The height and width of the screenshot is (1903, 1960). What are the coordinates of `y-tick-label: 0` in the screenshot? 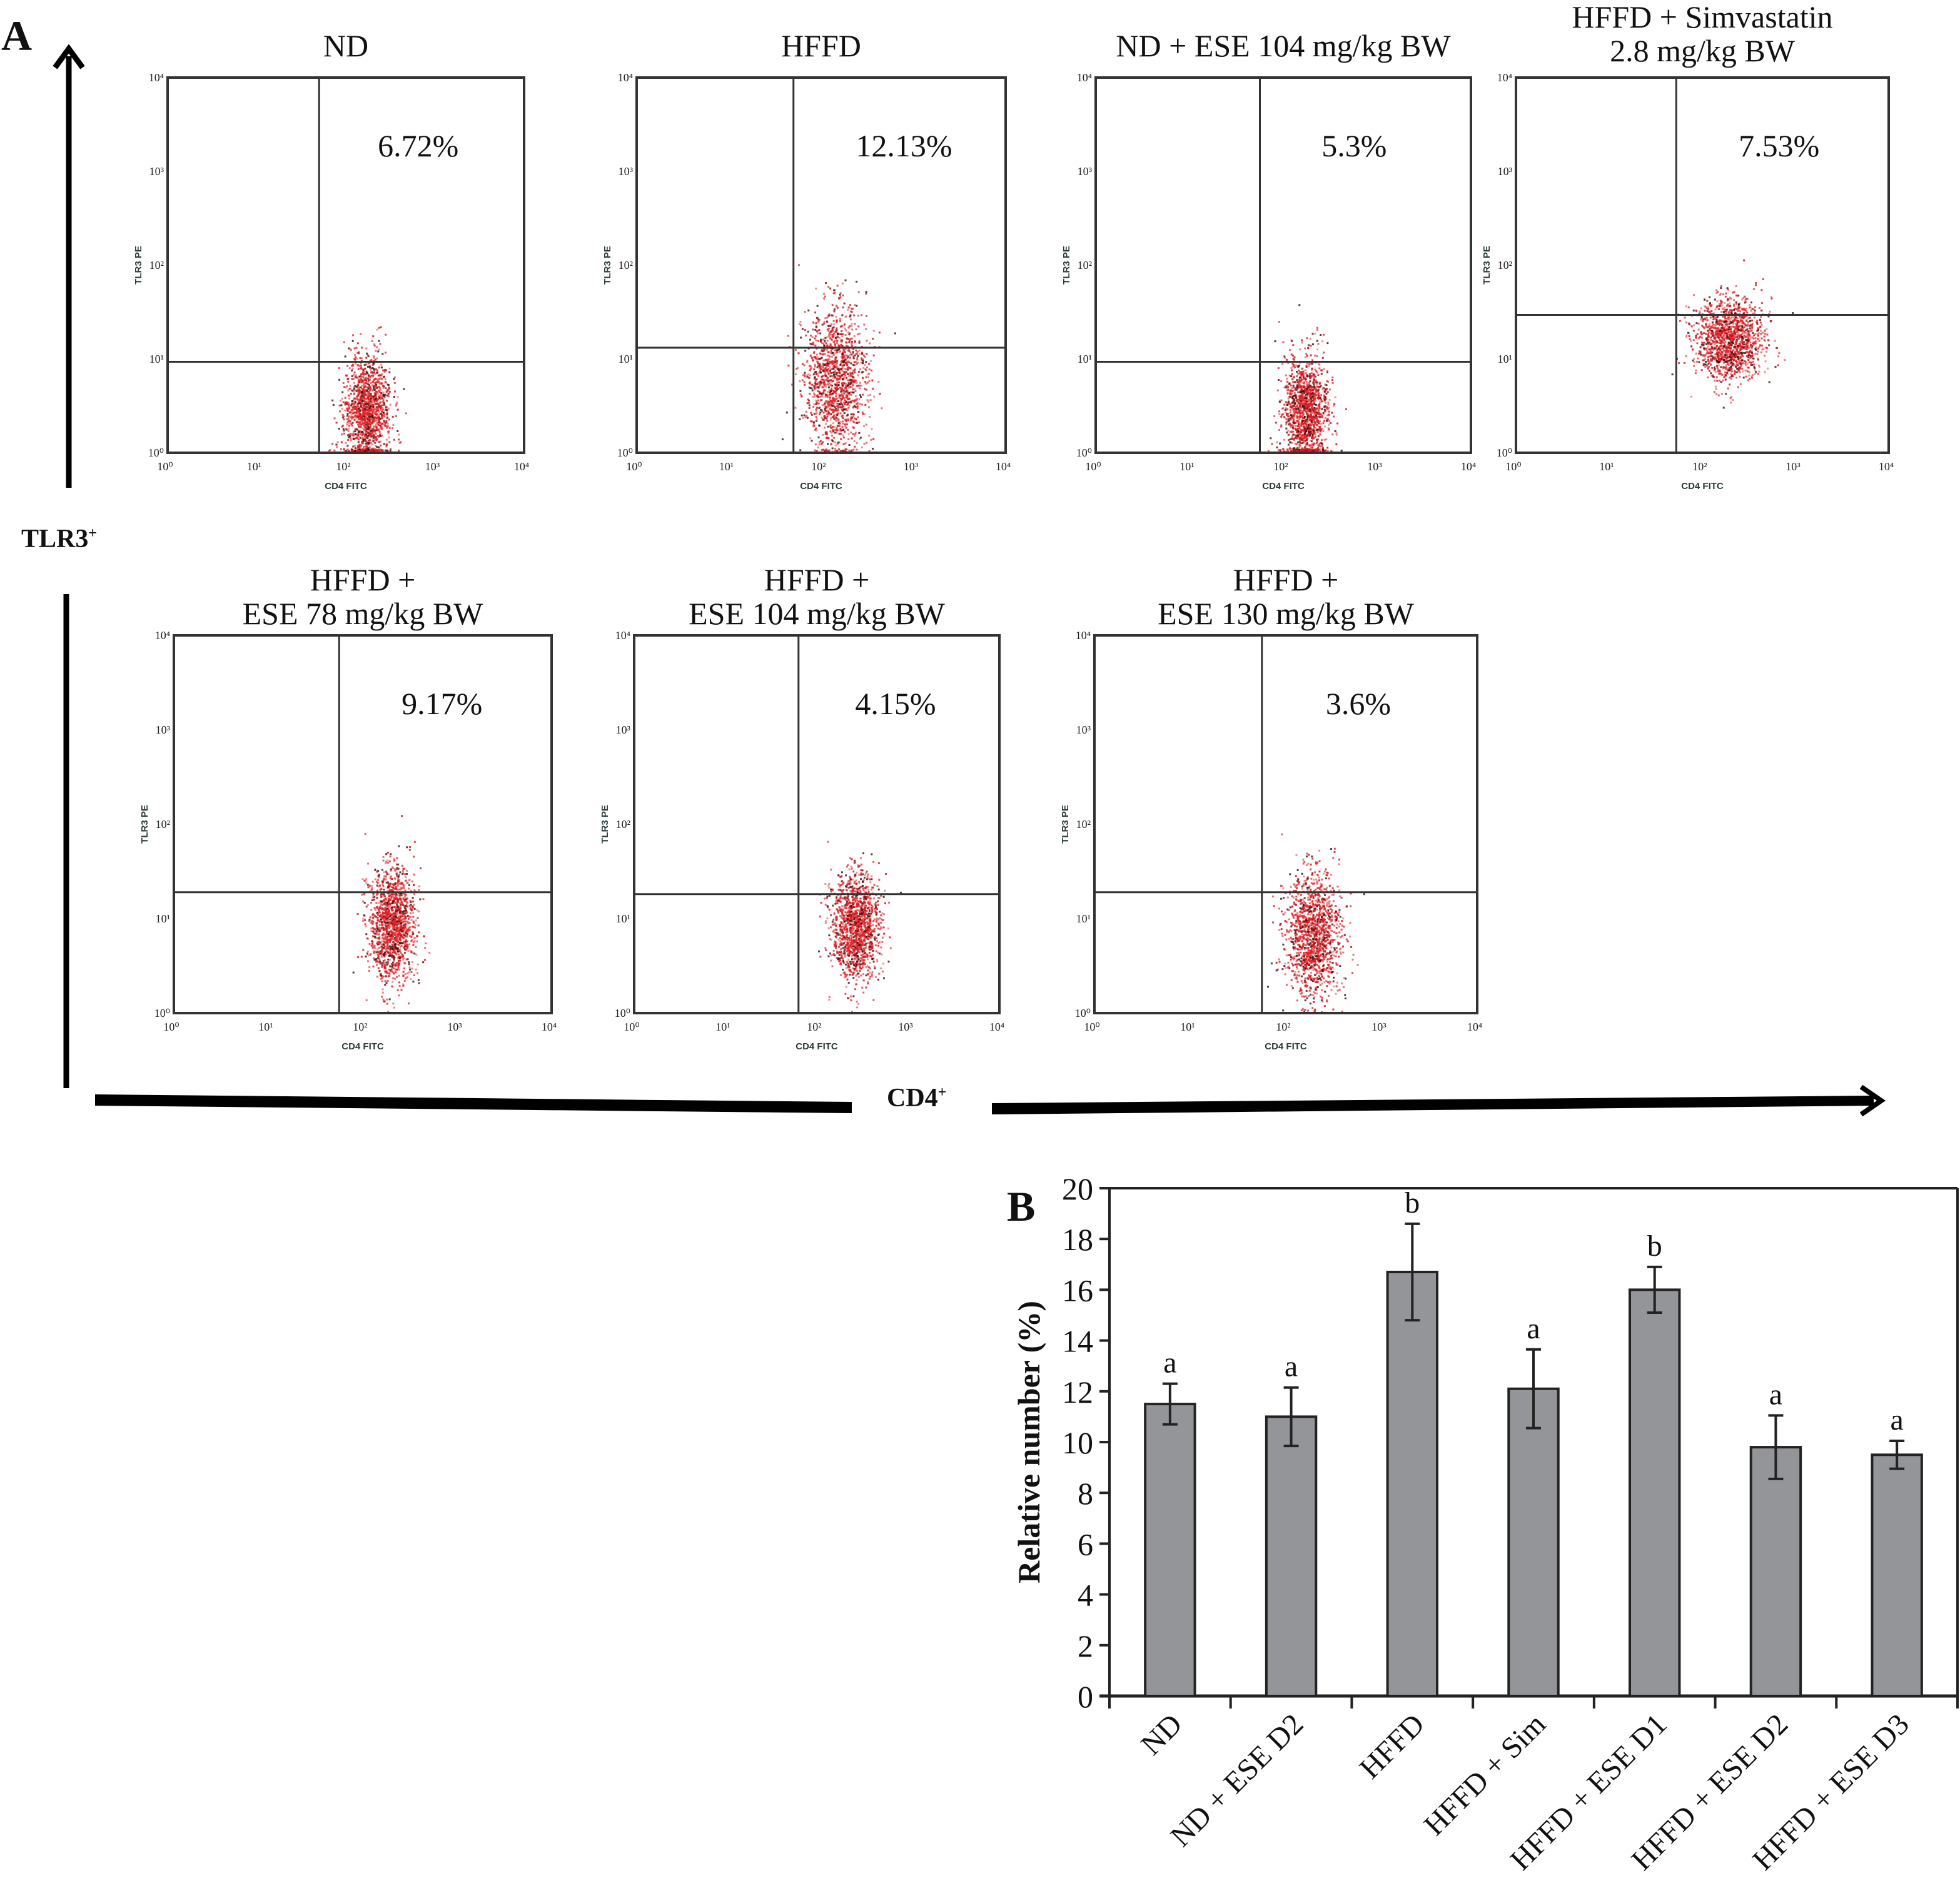 It's located at (1085, 1697).